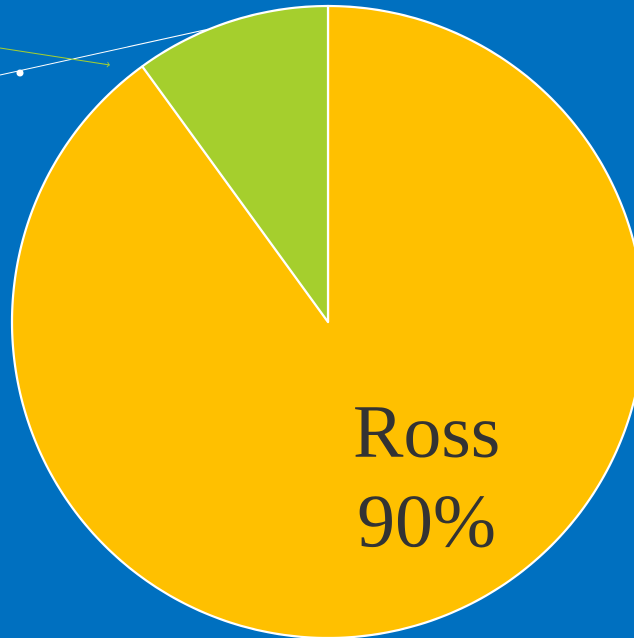  Describe the element at coordinates (427, 522) in the screenshot. I see `data-label: 90%` at that location.